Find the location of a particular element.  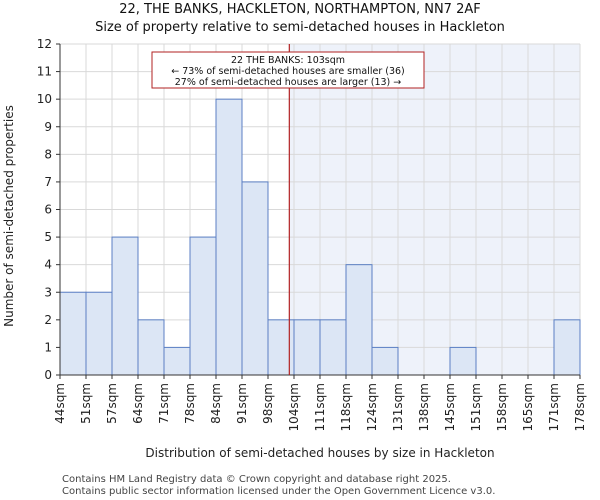

y-tick-label: 10 is located at coordinates (44, 99).